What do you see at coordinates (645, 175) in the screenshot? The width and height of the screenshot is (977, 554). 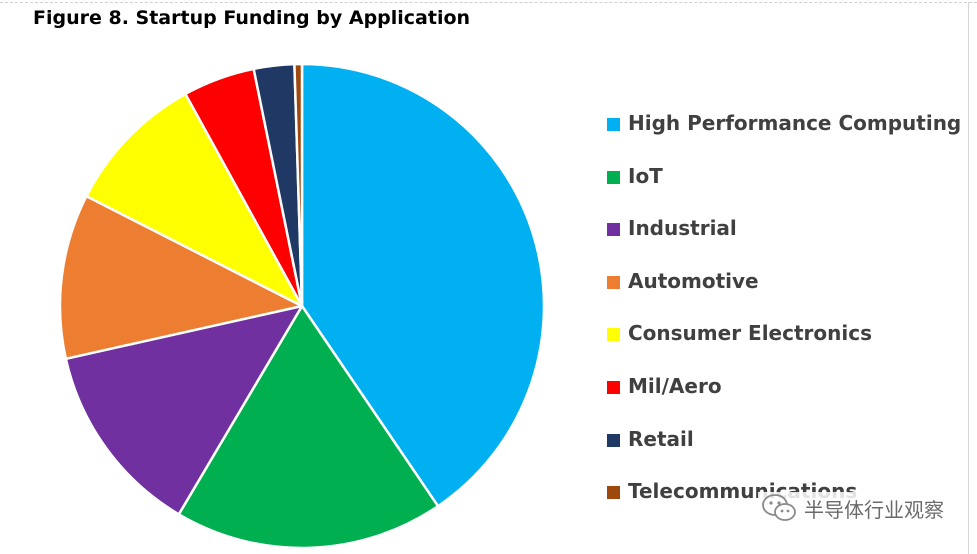 I see `legend-label: IoT` at bounding box center [645, 175].